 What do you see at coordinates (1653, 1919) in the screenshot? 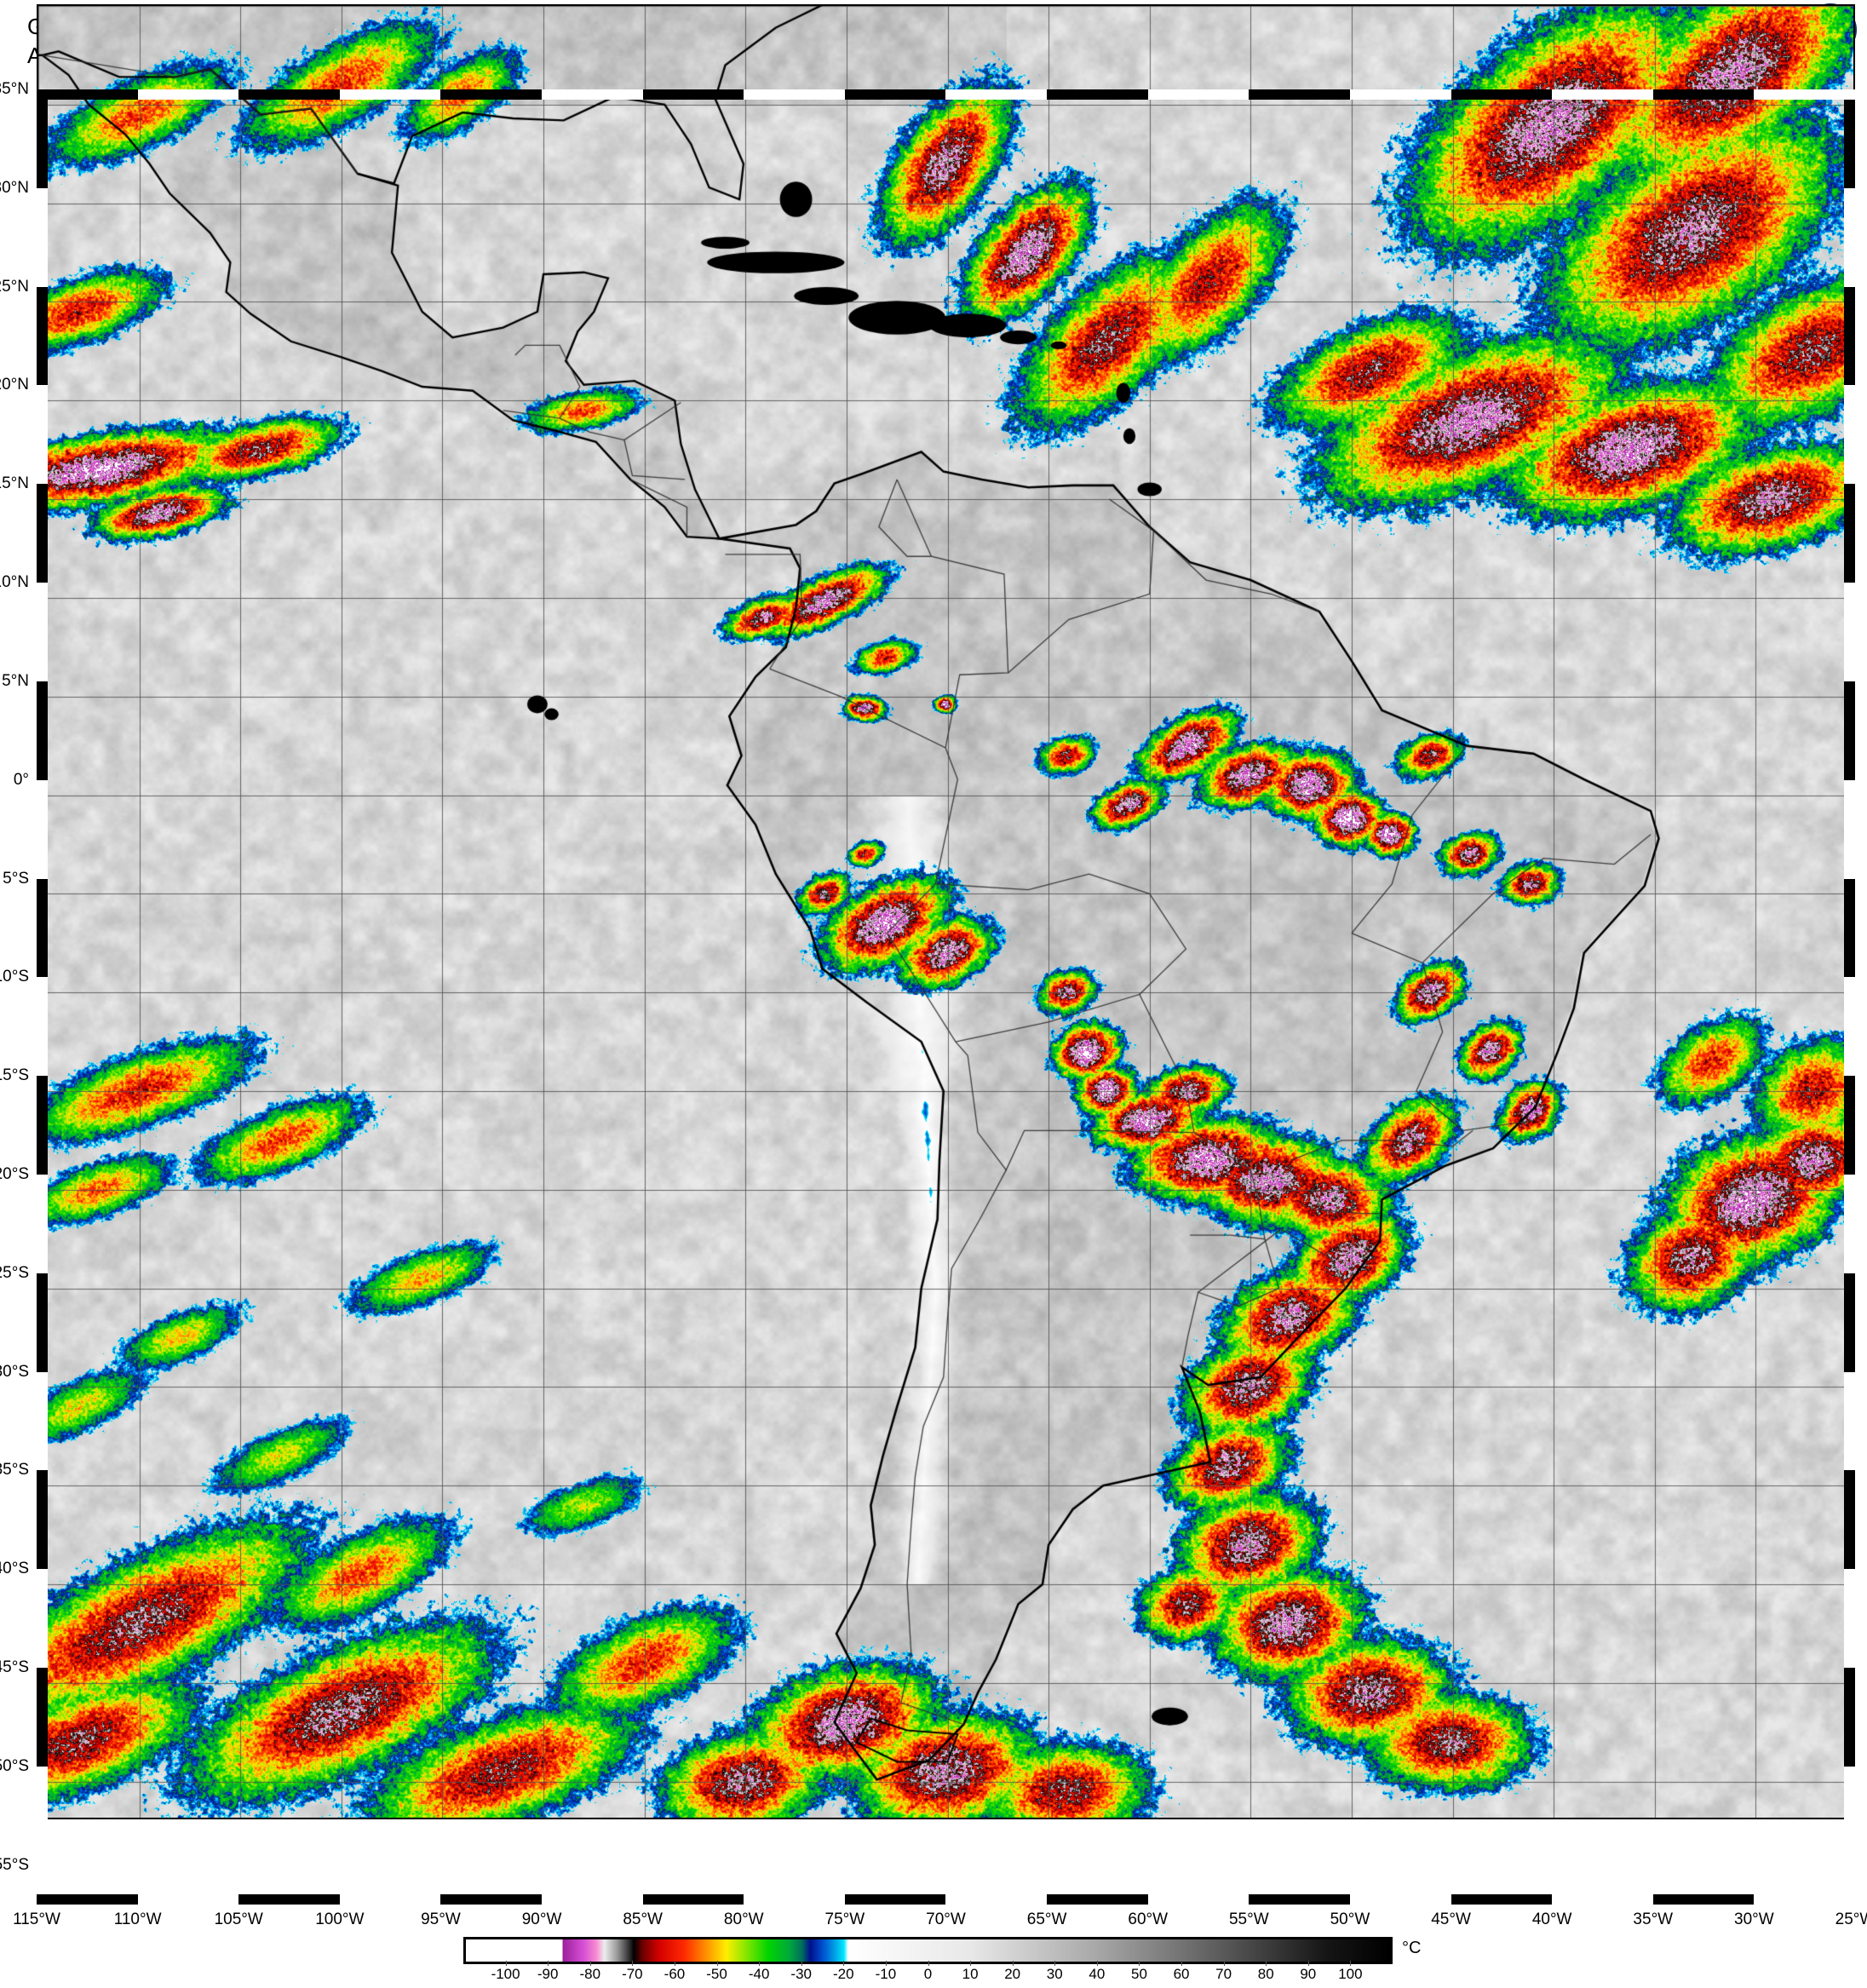
I see `lon-tick-label: 35°W` at bounding box center [1653, 1919].